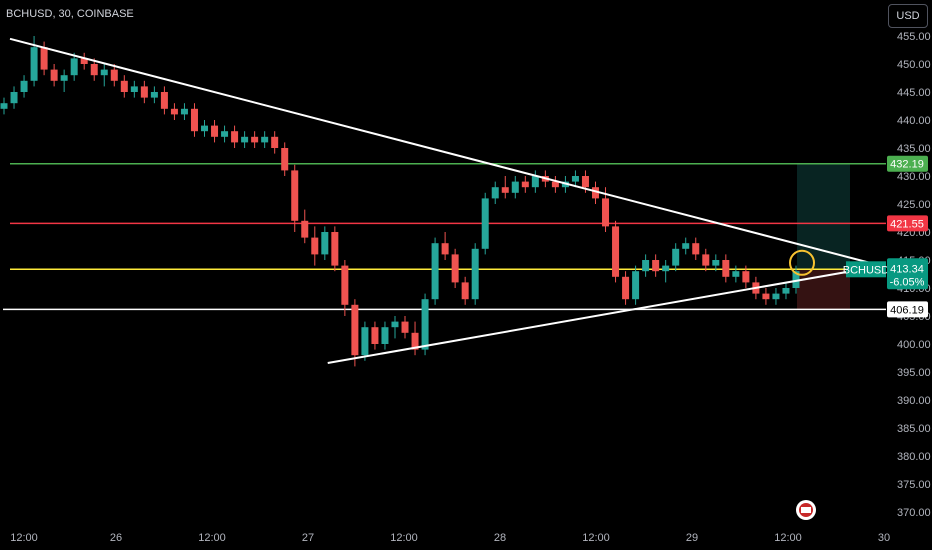  What do you see at coordinates (823, 216) in the screenshot?
I see `position-target-zone` at bounding box center [823, 216].